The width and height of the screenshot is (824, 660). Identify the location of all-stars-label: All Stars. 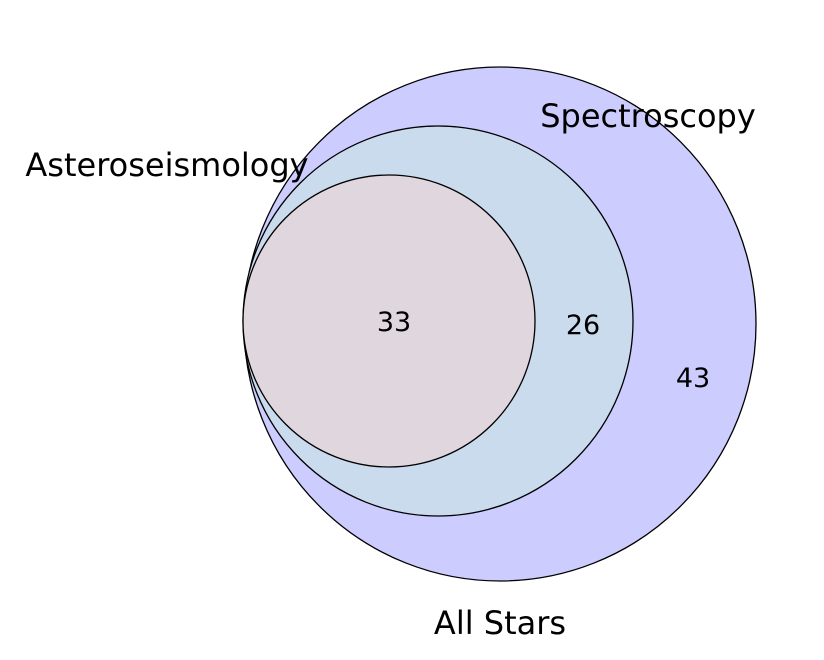
(500, 623).